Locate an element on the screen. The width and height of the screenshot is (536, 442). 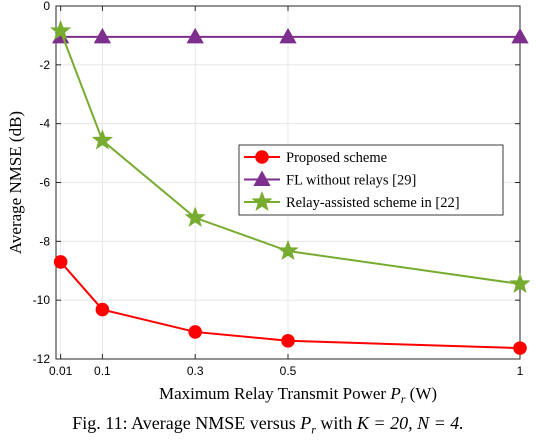
x-tick-label: 0.1 is located at coordinates (102, 371).